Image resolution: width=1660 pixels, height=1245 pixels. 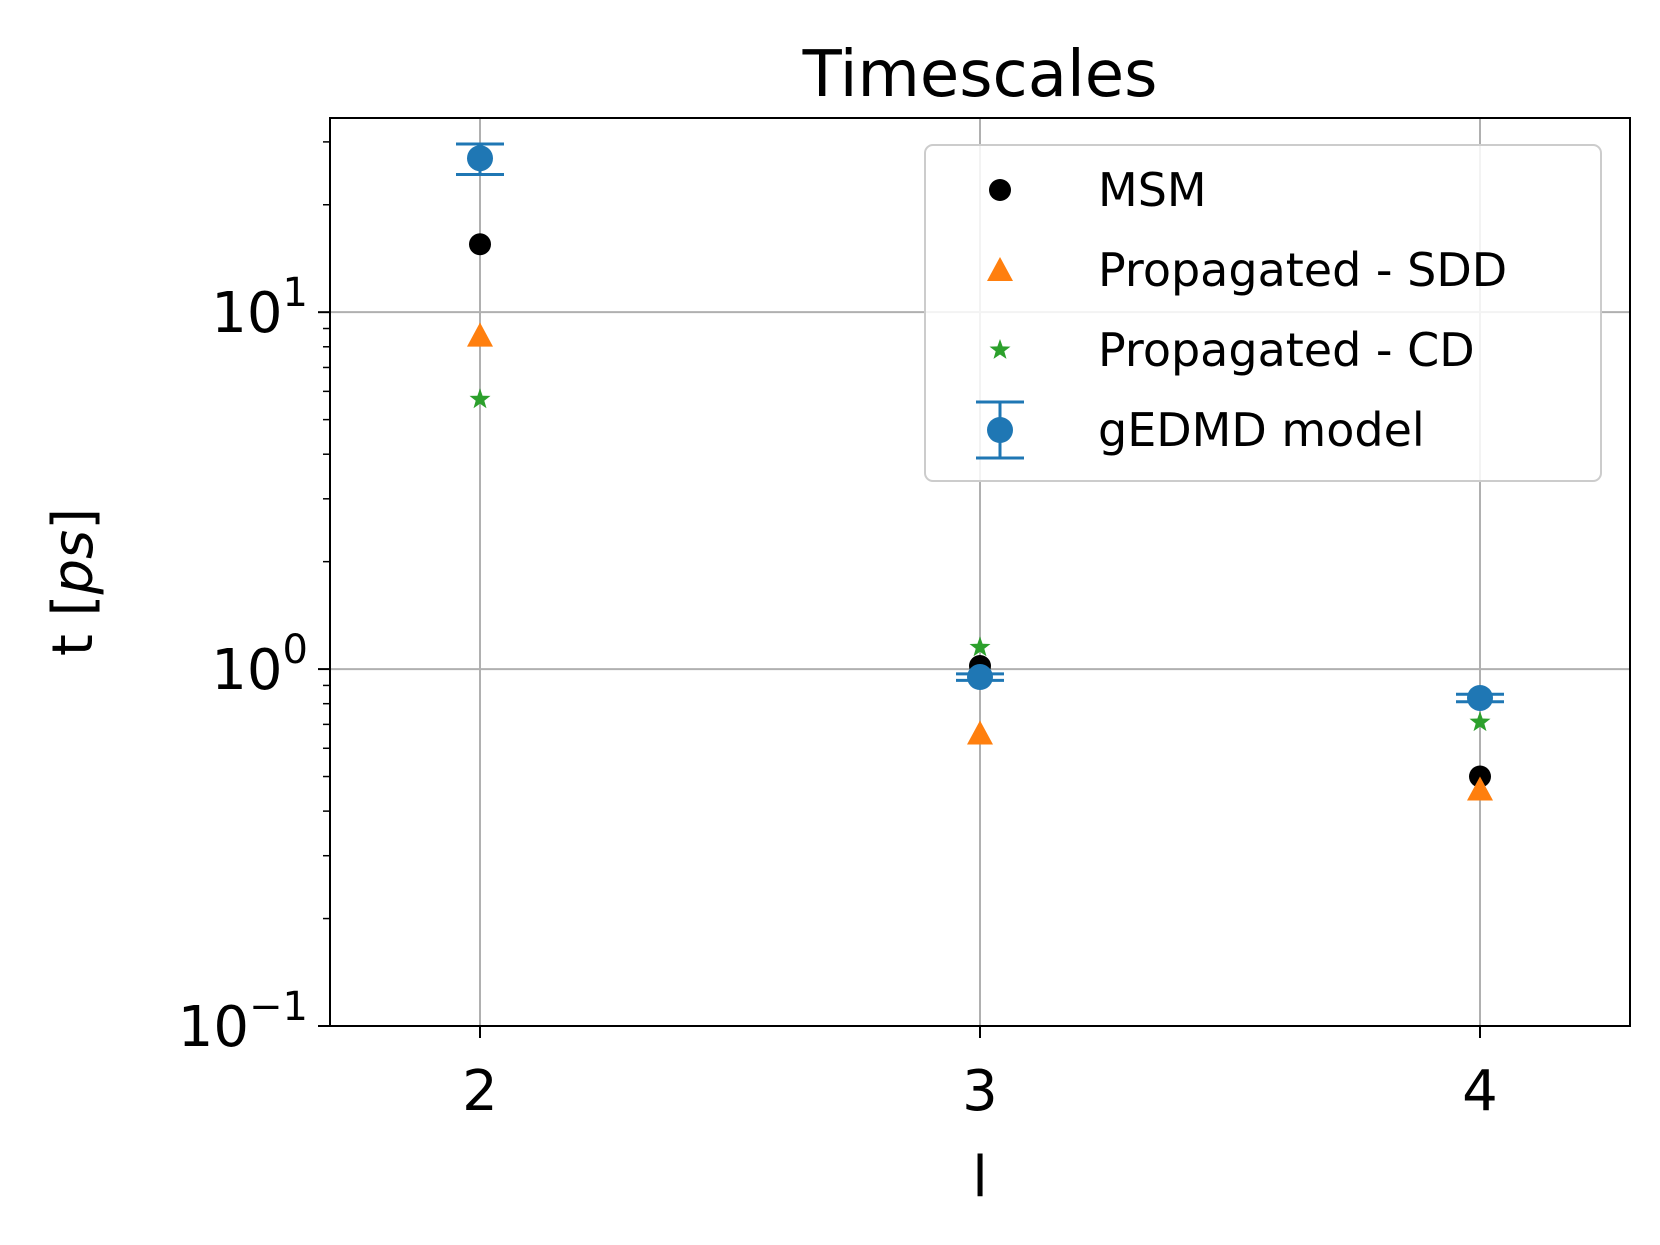 I want to click on chart-title: Timescales, so click(x=980, y=75).